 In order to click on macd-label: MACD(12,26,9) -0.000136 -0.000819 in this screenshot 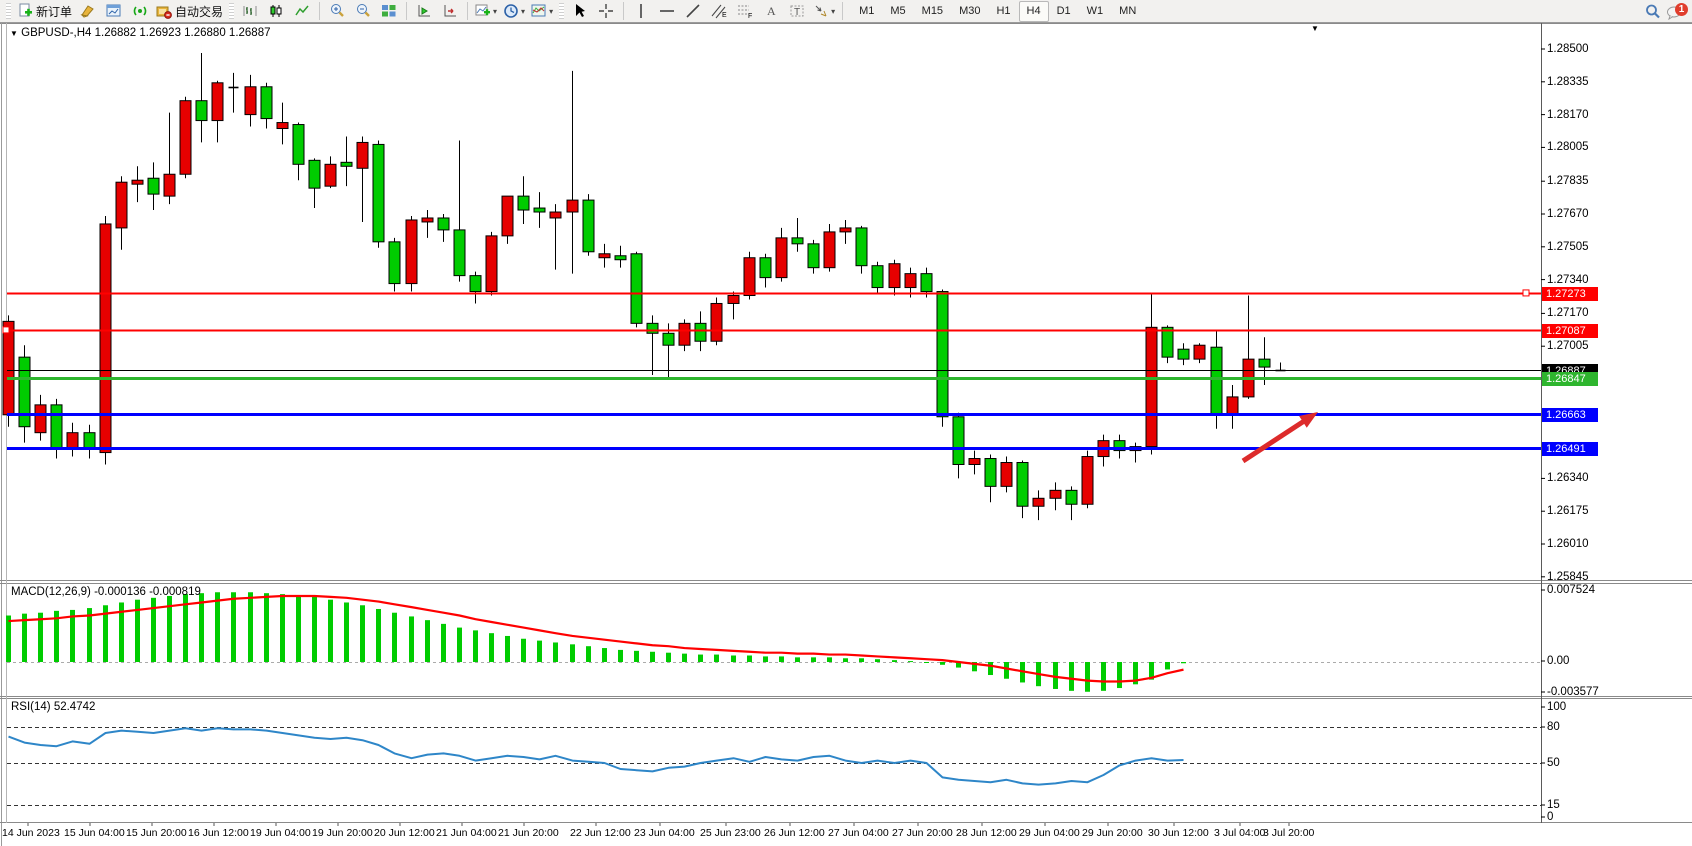, I will do `click(106, 592)`.